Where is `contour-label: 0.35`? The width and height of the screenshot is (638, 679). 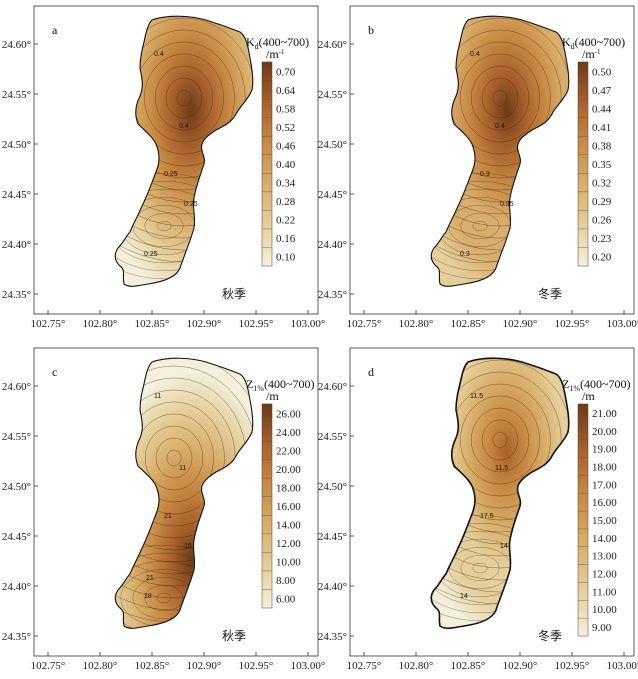 contour-label: 0.35 is located at coordinates (507, 204).